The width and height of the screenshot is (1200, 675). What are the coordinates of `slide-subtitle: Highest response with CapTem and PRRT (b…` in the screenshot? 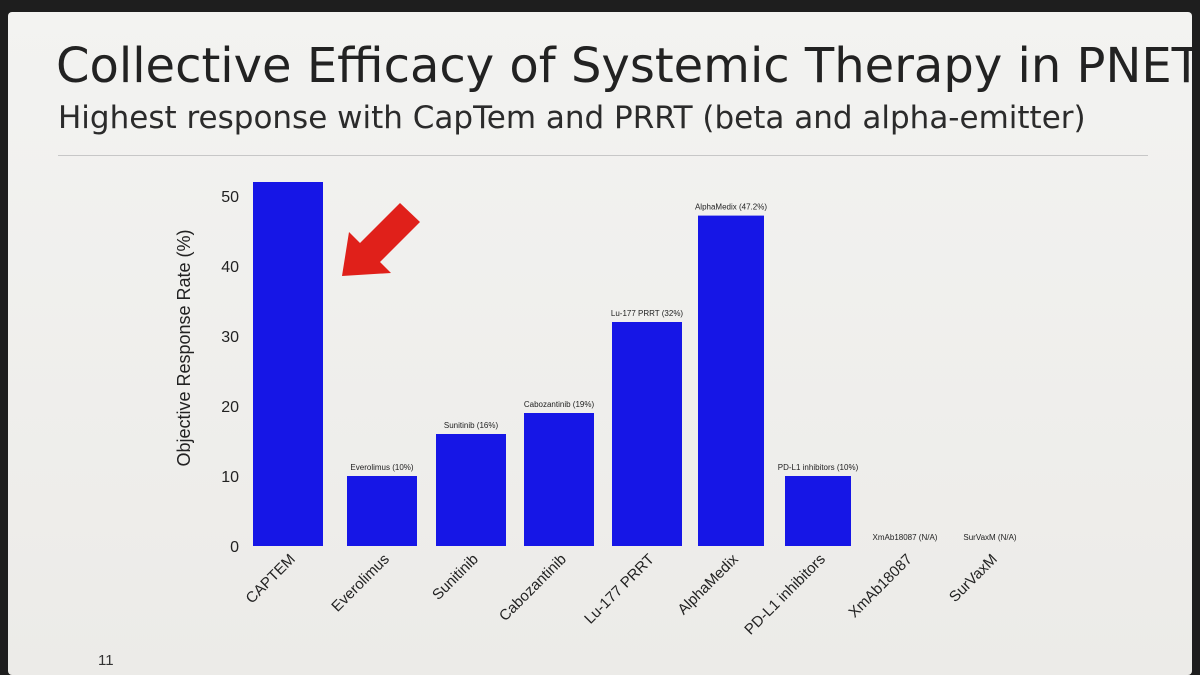 It's located at (572, 118).